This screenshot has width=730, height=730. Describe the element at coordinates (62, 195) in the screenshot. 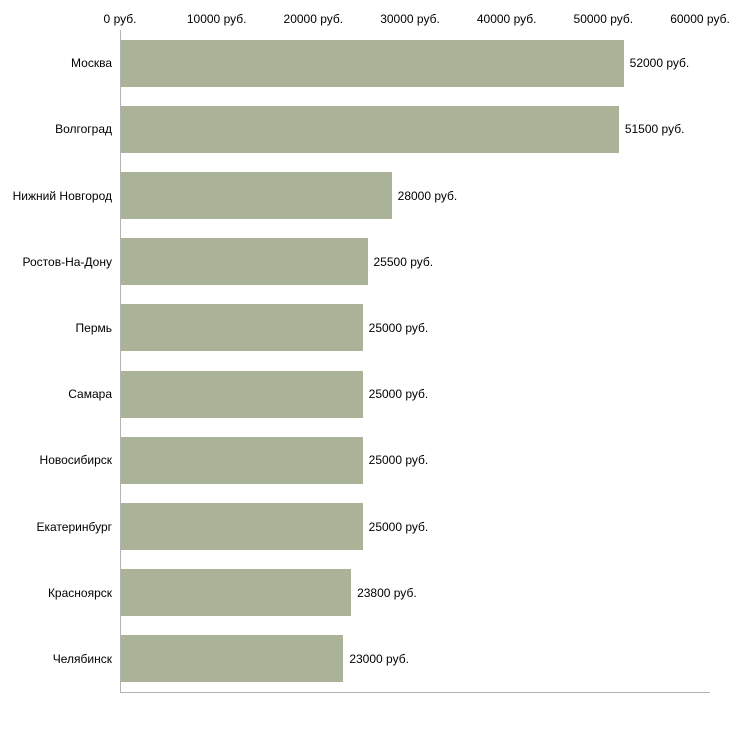

I see `category-label: Нижний Новгород` at that location.